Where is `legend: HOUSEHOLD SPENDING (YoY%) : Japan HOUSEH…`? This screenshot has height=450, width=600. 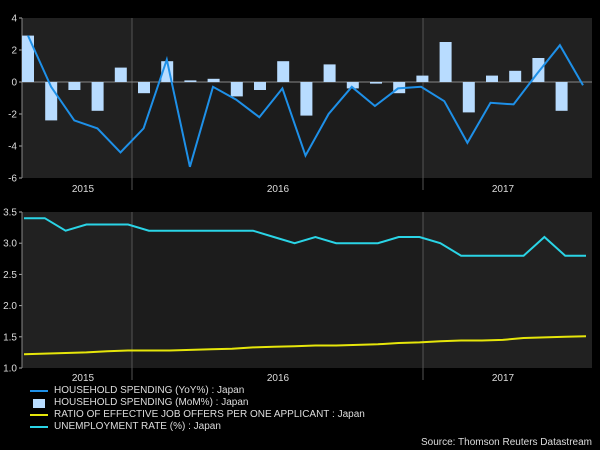
legend: HOUSEHOLD SPENDING (YoY%) : Japan HOUSEH… is located at coordinates (197, 409).